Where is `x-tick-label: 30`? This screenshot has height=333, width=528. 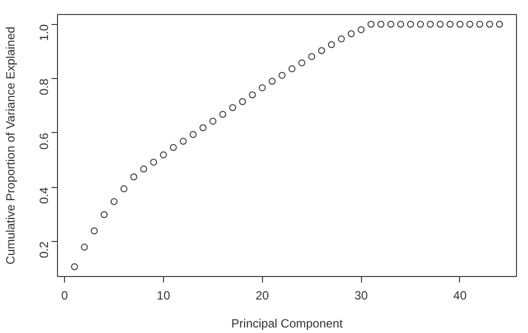
x-tick-label: 30 is located at coordinates (361, 295).